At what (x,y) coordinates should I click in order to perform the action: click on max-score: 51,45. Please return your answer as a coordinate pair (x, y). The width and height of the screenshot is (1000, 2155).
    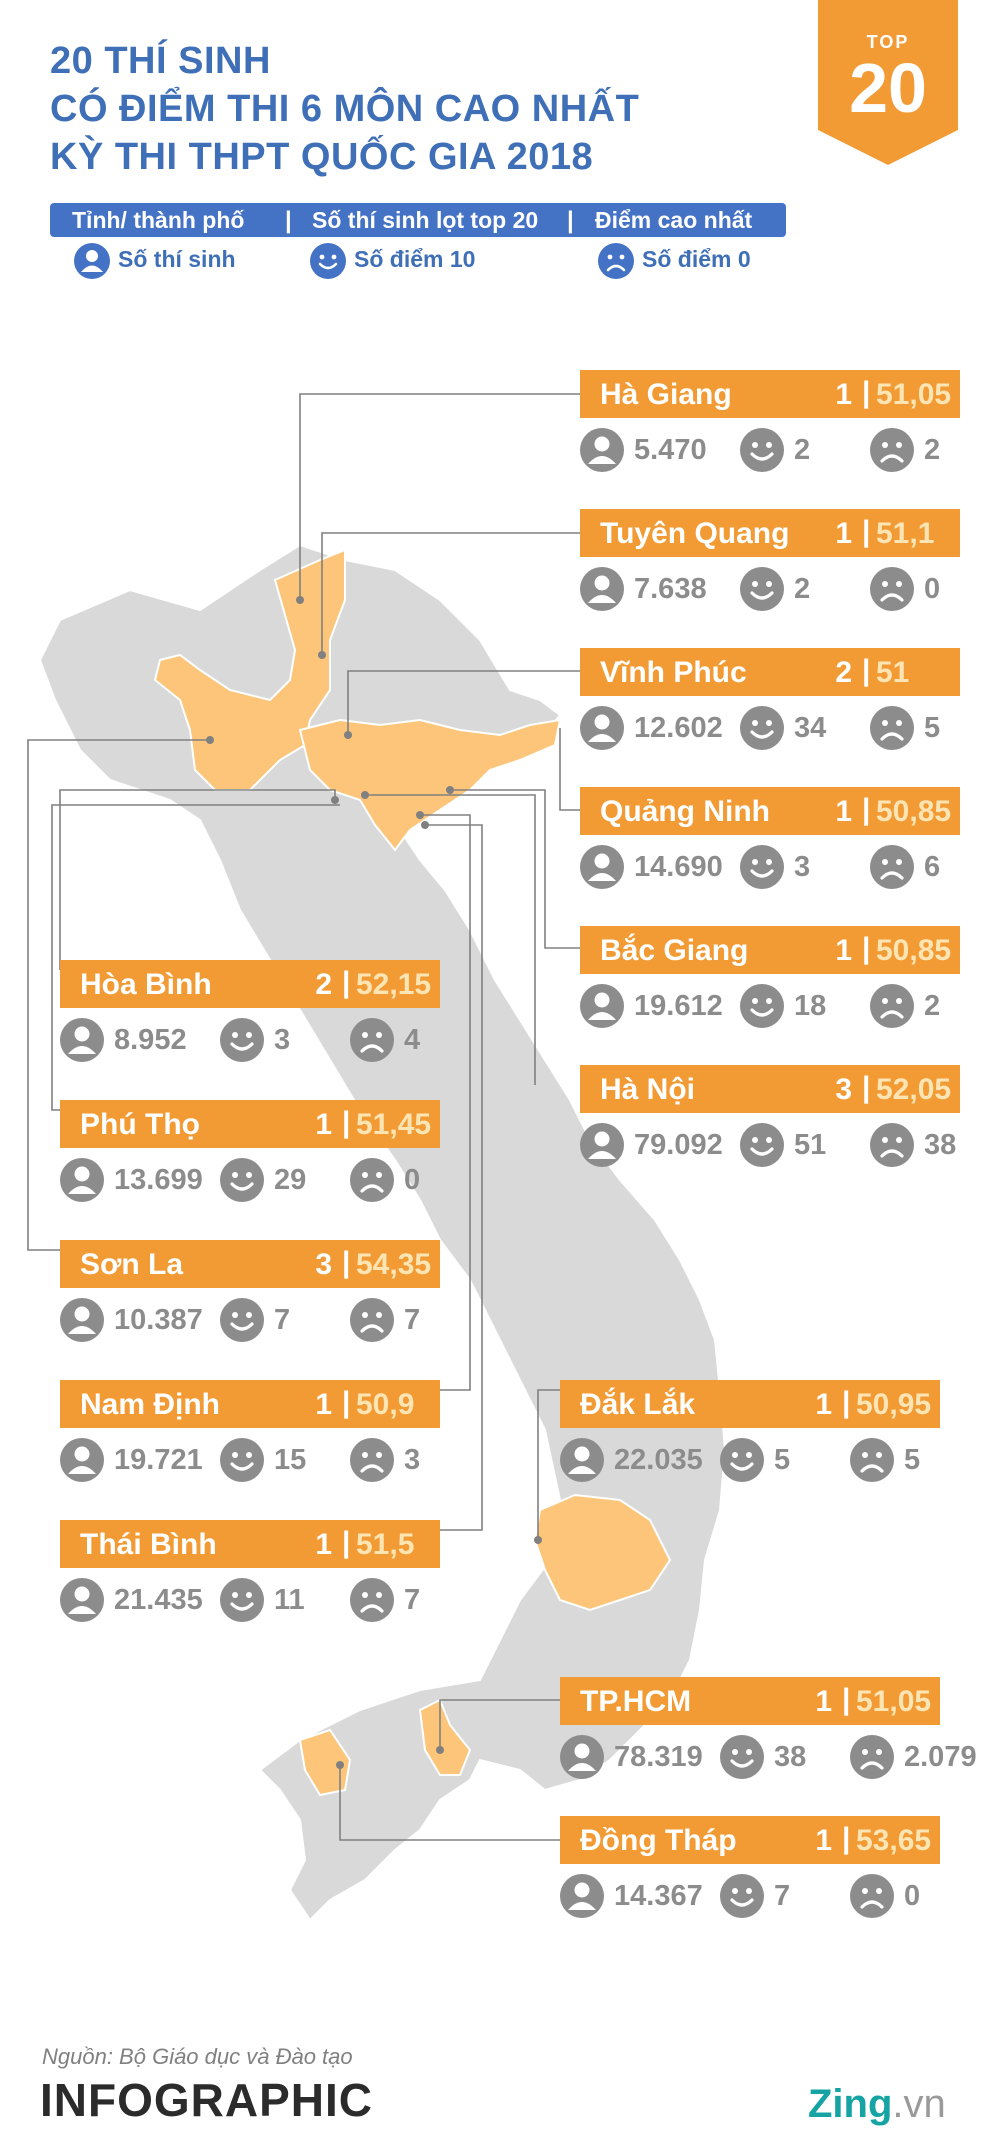
    Looking at the image, I should click on (394, 1124).